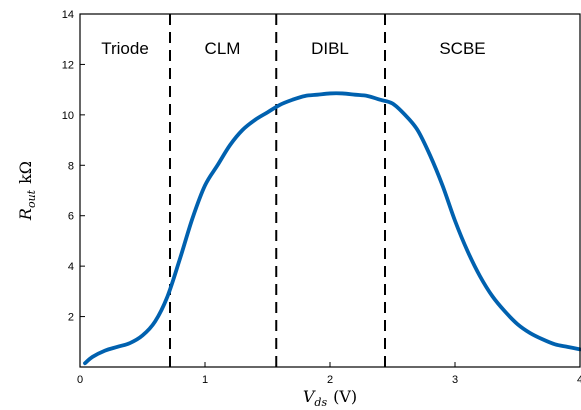  What do you see at coordinates (25, 172) in the screenshot?
I see `y-axis-label-unit: kΩ` at bounding box center [25, 172].